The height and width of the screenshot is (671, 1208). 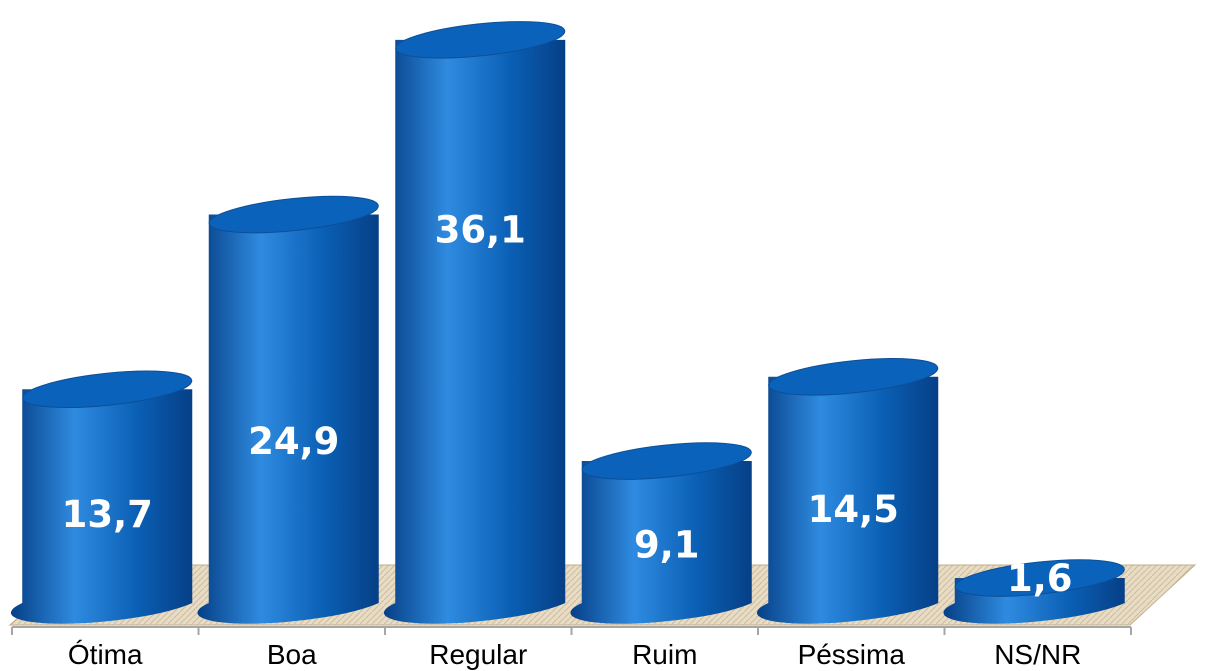 I want to click on data-label: 24,9, so click(x=293, y=441).